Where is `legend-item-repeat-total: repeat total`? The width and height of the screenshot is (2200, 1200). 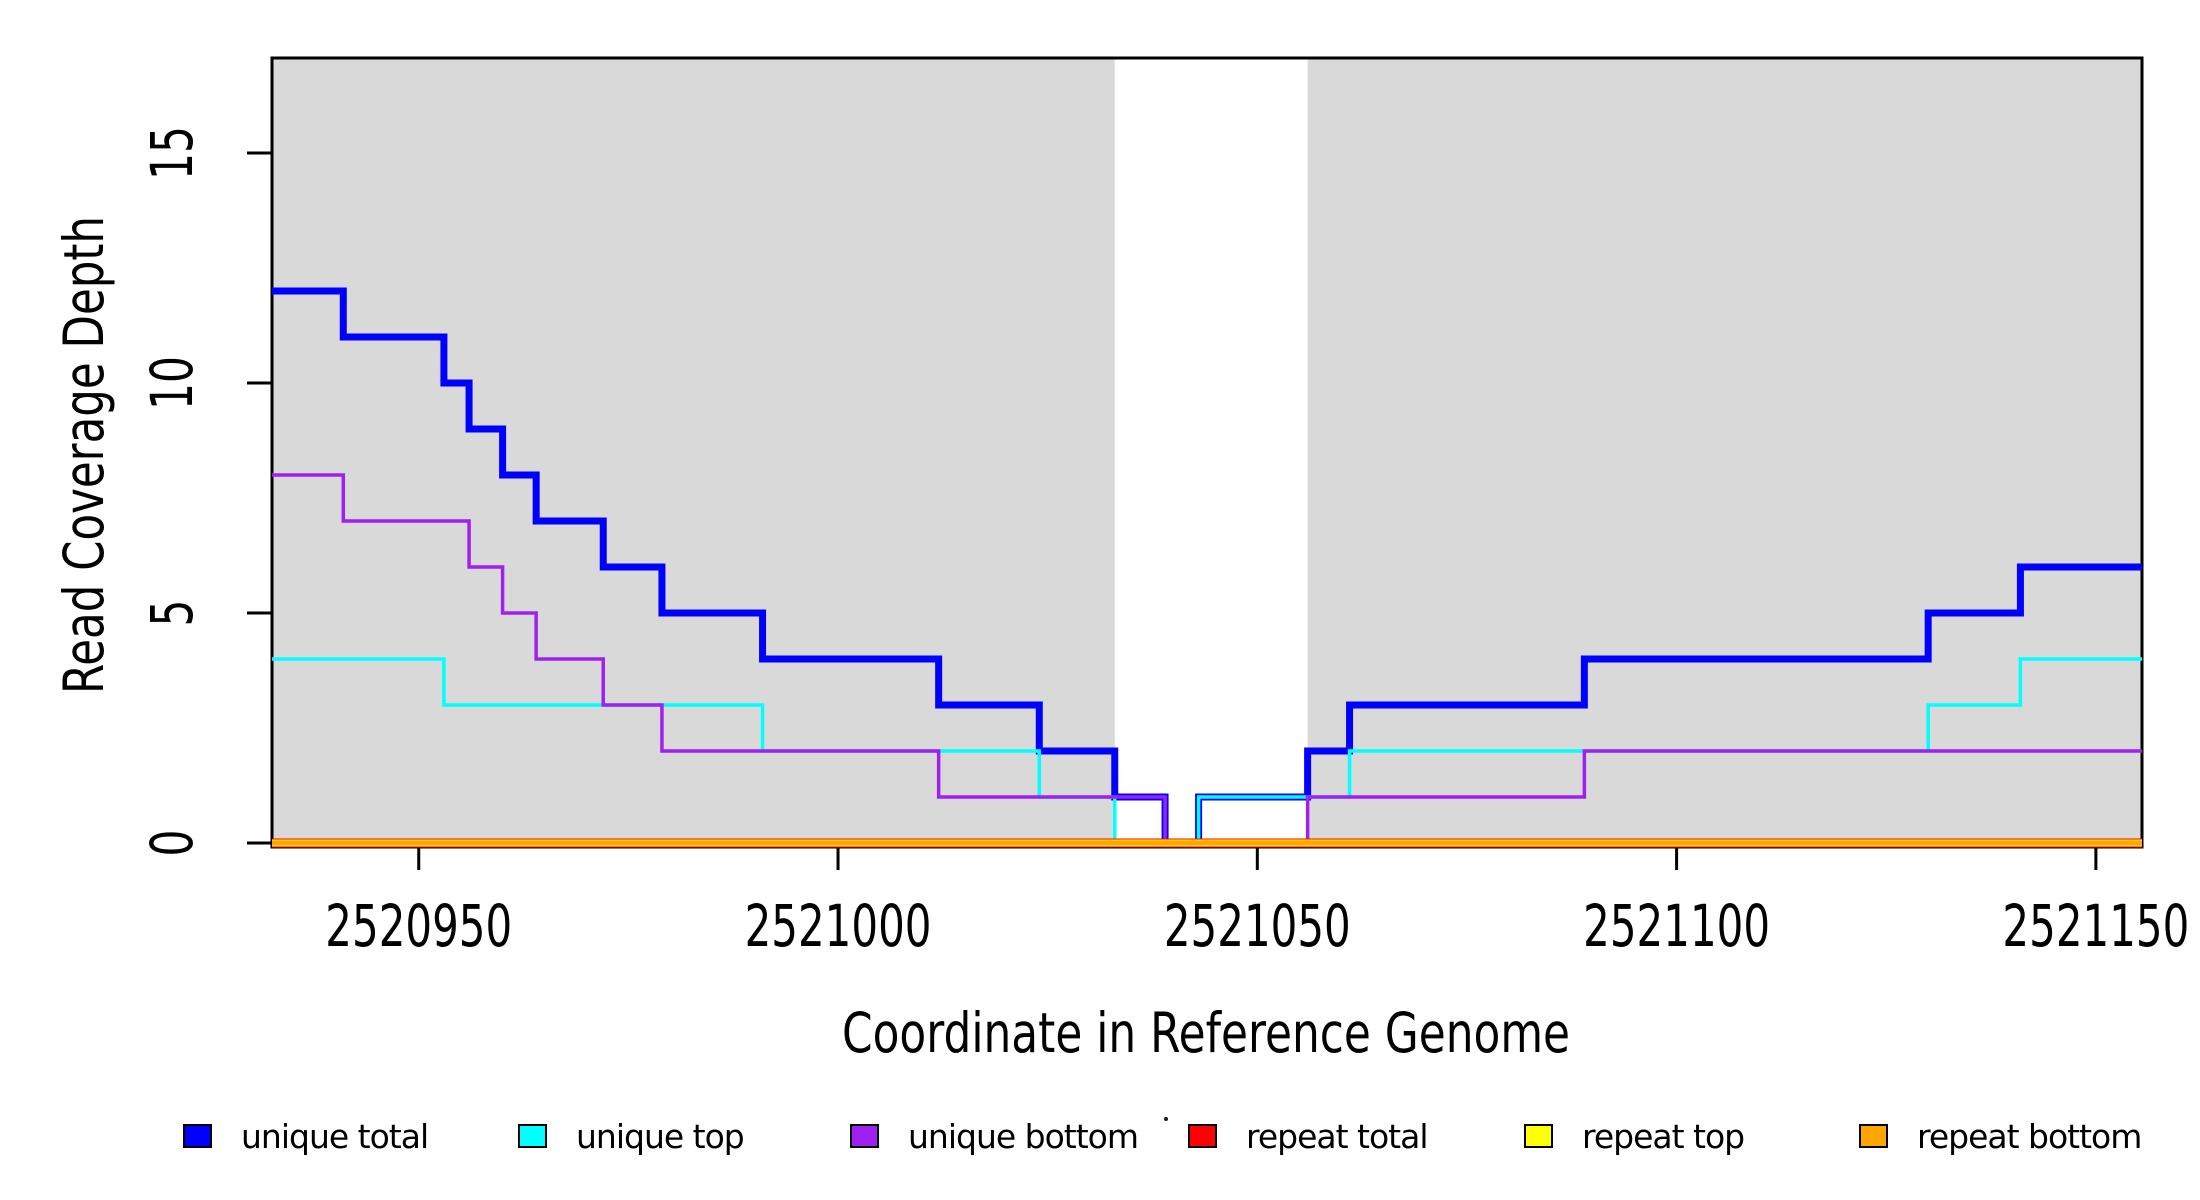
legend-item-repeat-total: repeat total is located at coordinates (1308, 1136).